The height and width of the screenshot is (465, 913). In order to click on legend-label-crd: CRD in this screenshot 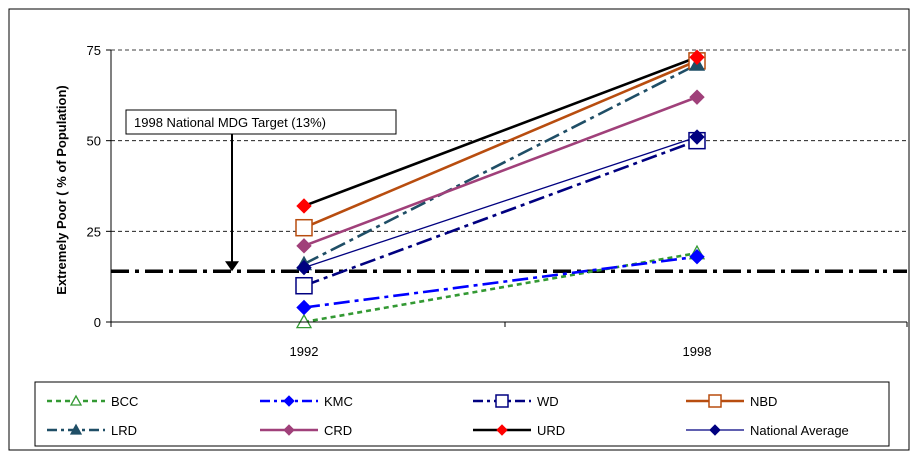, I will do `click(338, 430)`.